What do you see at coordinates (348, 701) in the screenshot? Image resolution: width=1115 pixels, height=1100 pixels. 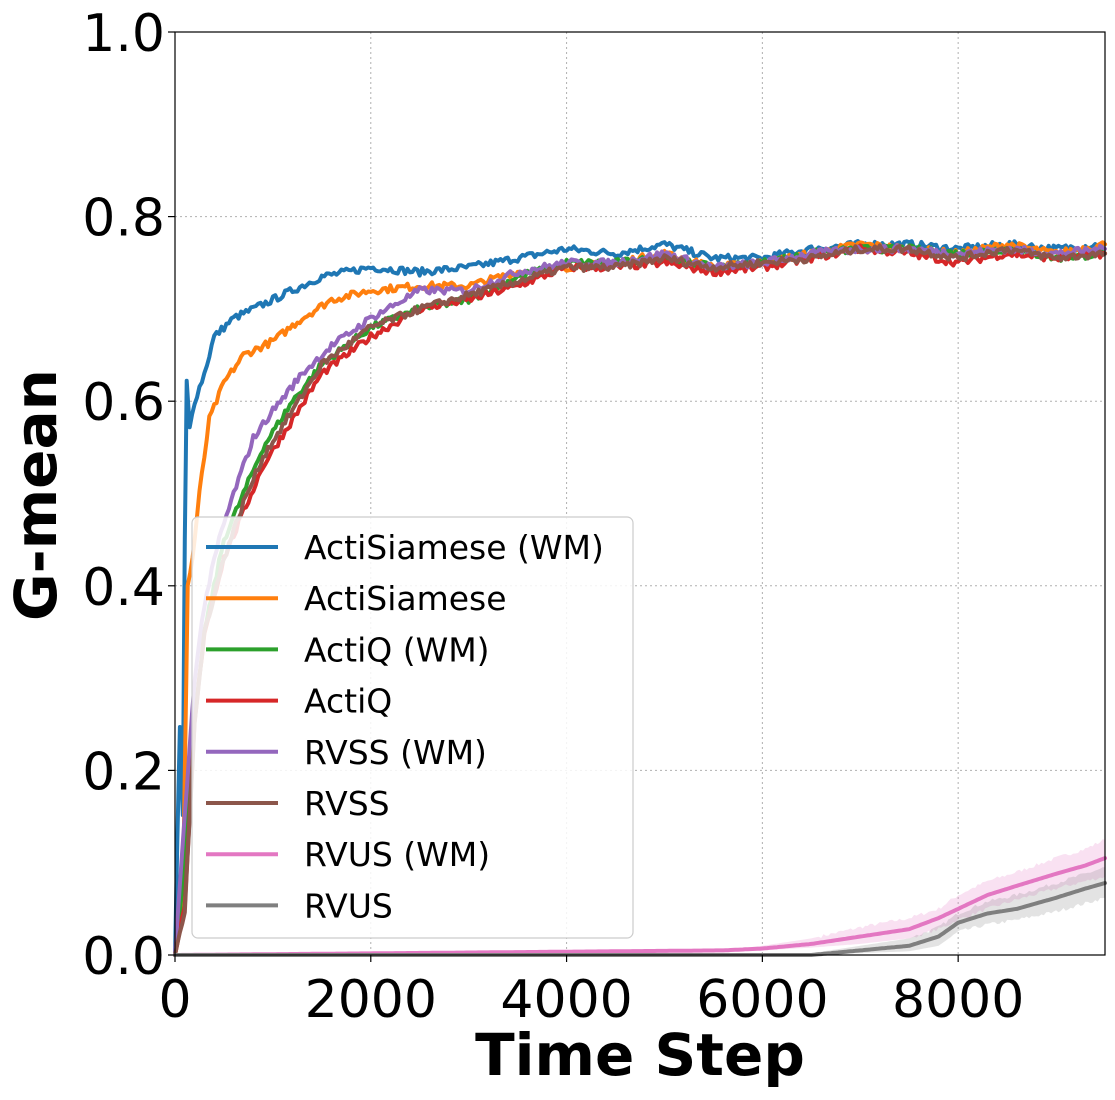 I see `legend-label: ActiQ` at bounding box center [348, 701].